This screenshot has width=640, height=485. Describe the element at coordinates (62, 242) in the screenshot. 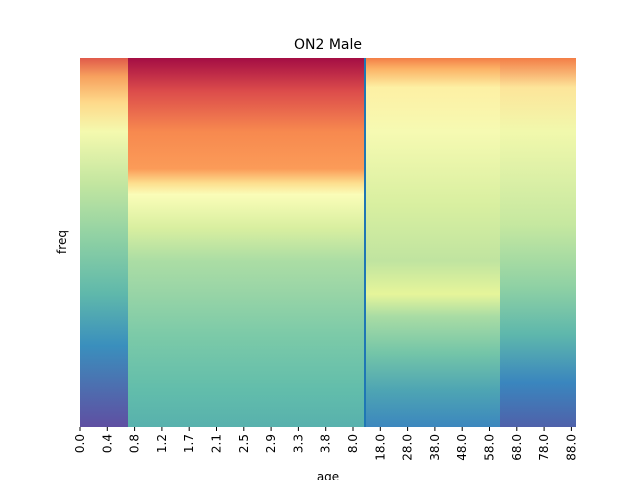

I see `y-axis-label: freq` at that location.